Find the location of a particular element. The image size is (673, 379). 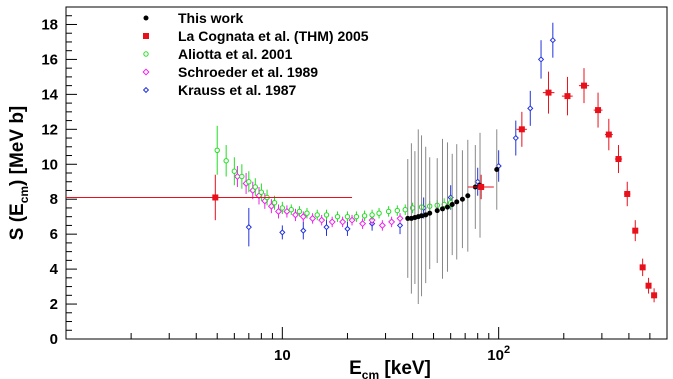

y-tick-label: 6 is located at coordinates (54, 234).